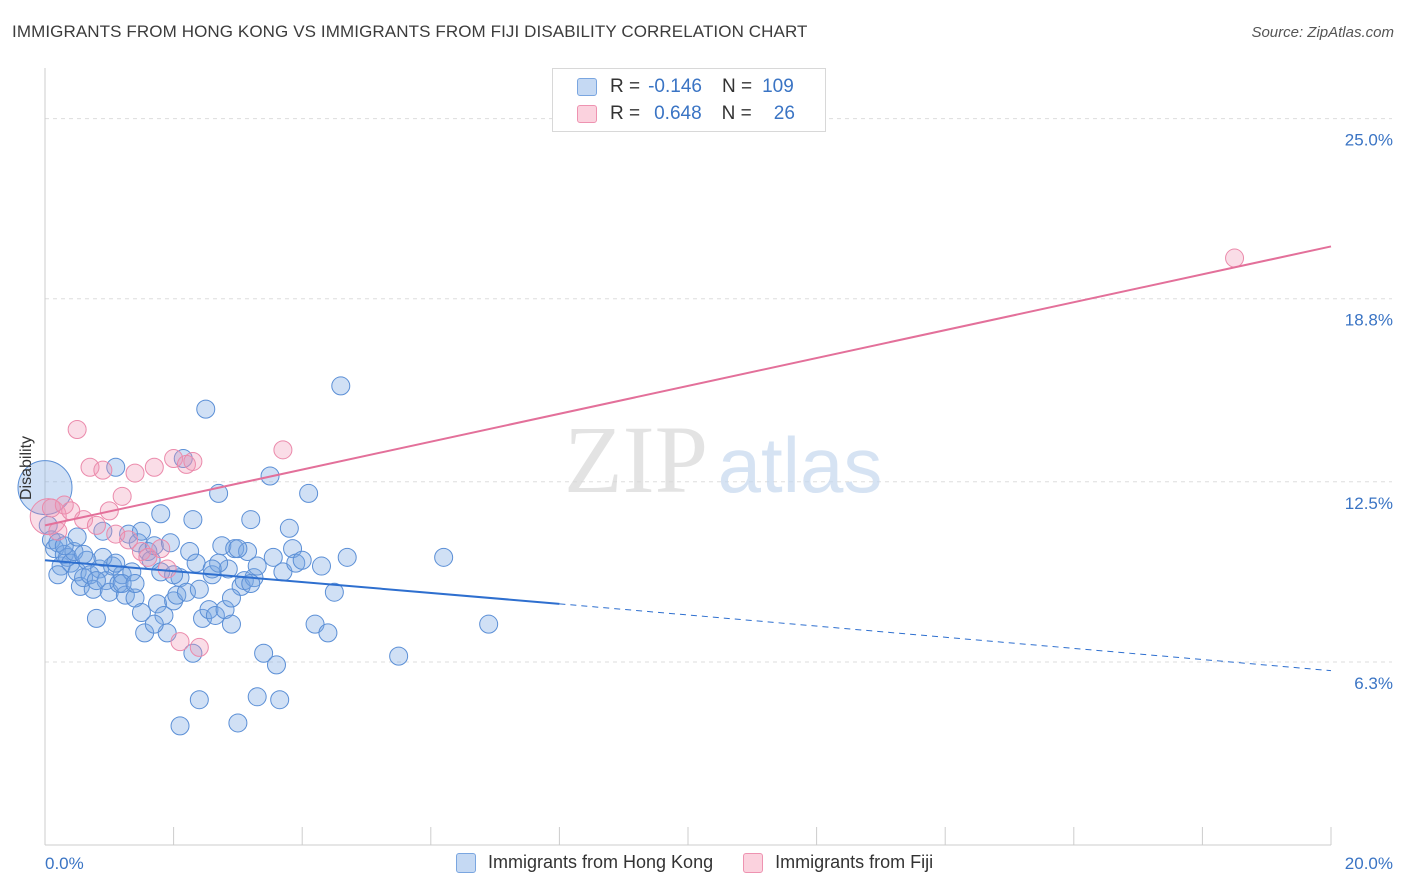  I want to click on legend-row-hong-kong: R = -0.146 N = 109, so click(685, 87).